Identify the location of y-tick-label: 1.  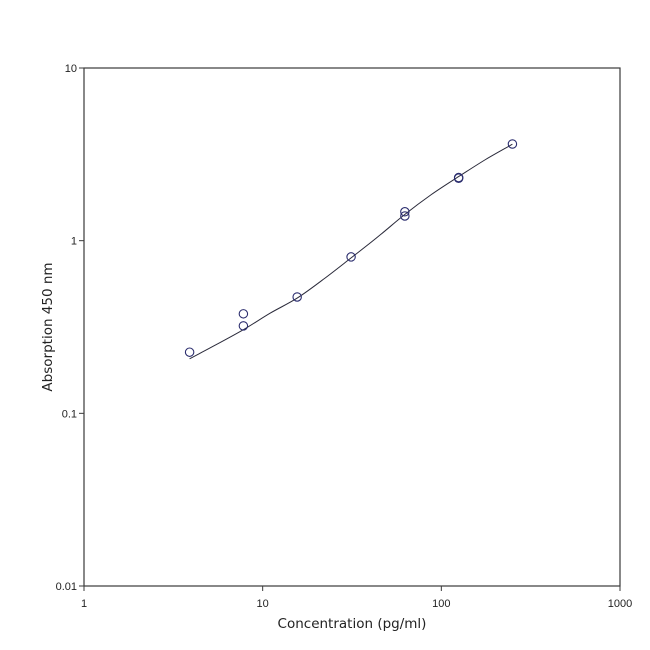
(74, 242).